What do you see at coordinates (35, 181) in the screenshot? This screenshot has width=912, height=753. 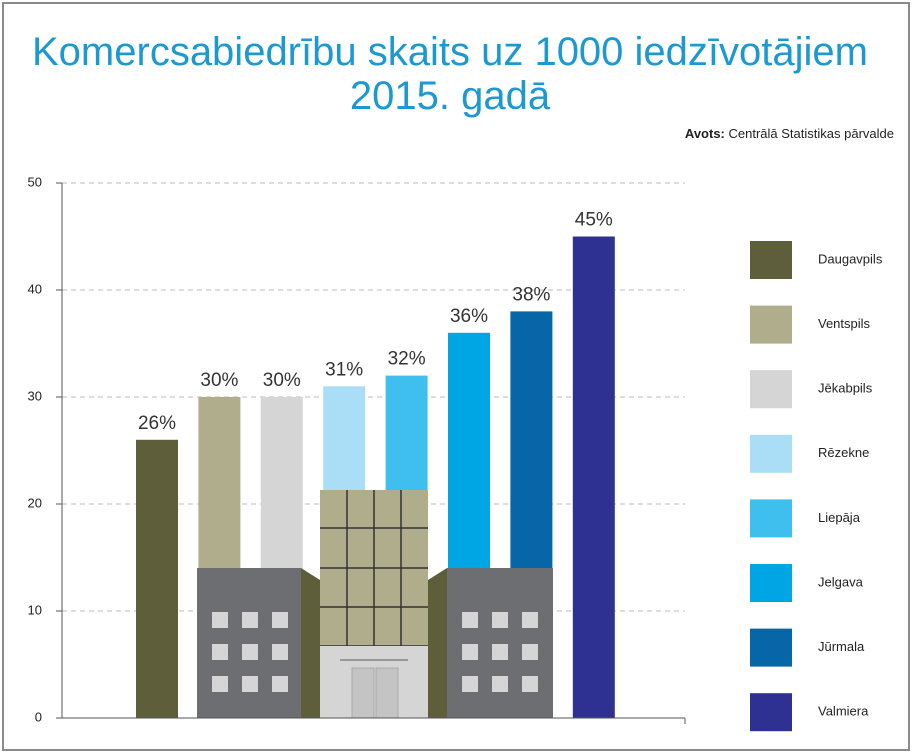 I see `y-tick-label: 50` at bounding box center [35, 181].